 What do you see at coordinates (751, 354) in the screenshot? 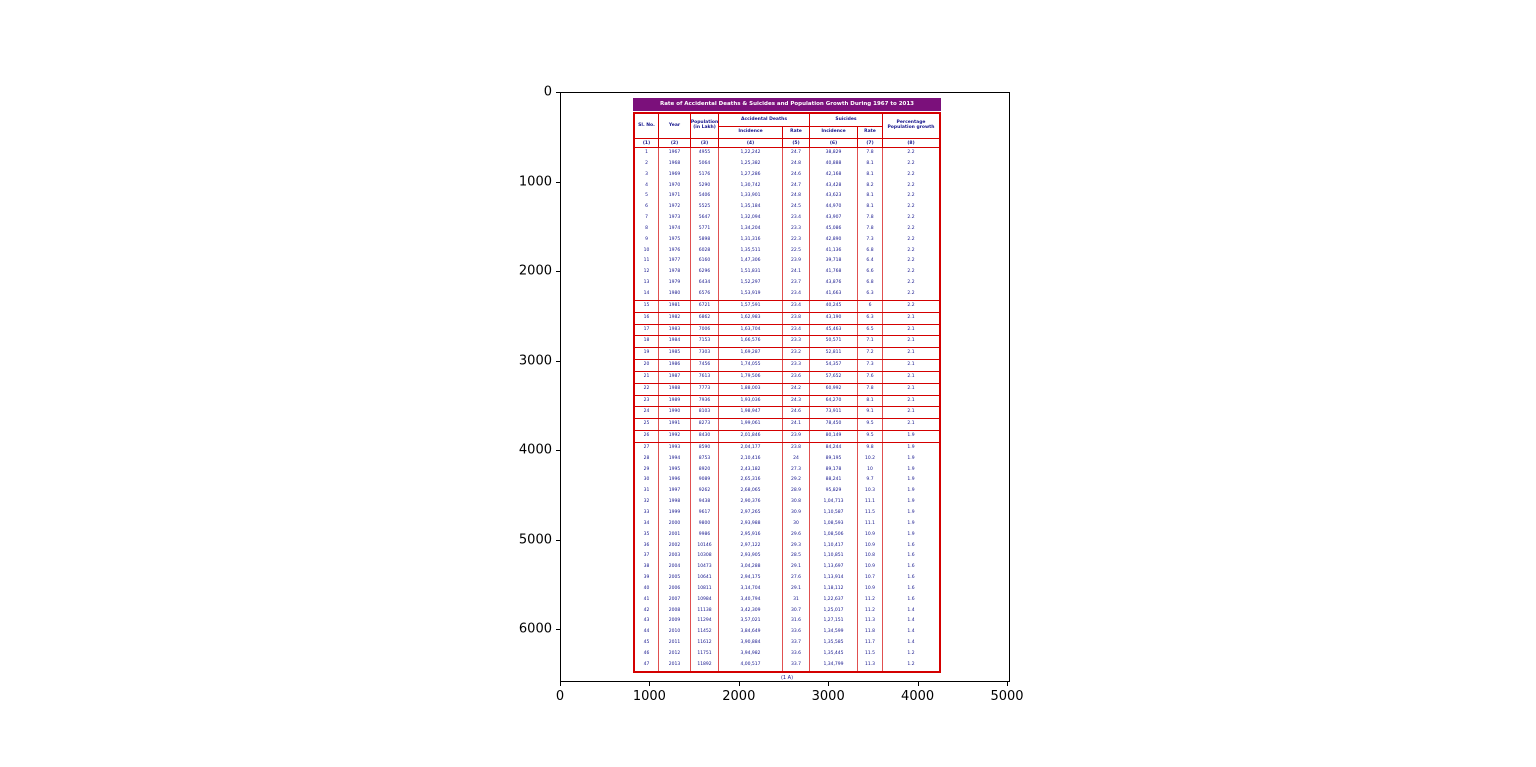
I see `table-cell: 1,69,287` at bounding box center [751, 354].